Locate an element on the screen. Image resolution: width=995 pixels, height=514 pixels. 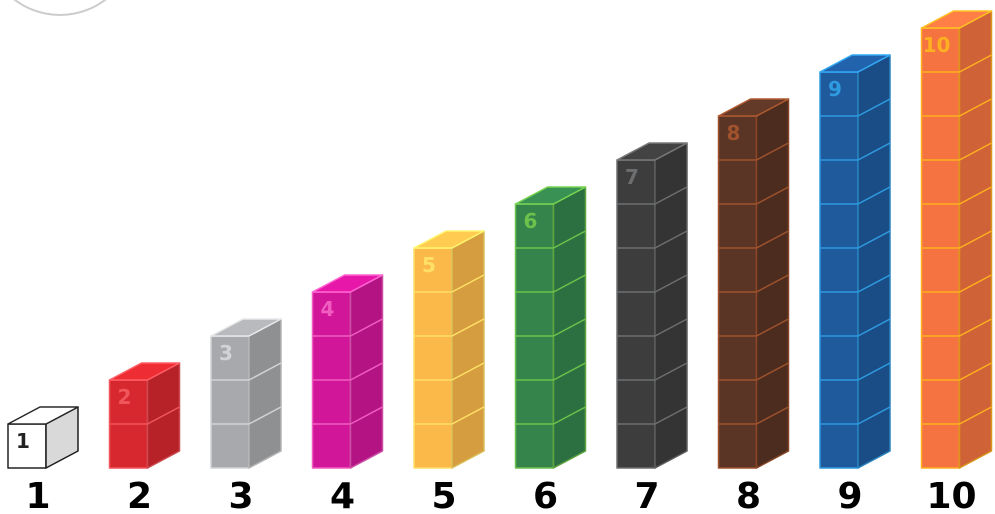
face-number: 6 is located at coordinates (531, 221).